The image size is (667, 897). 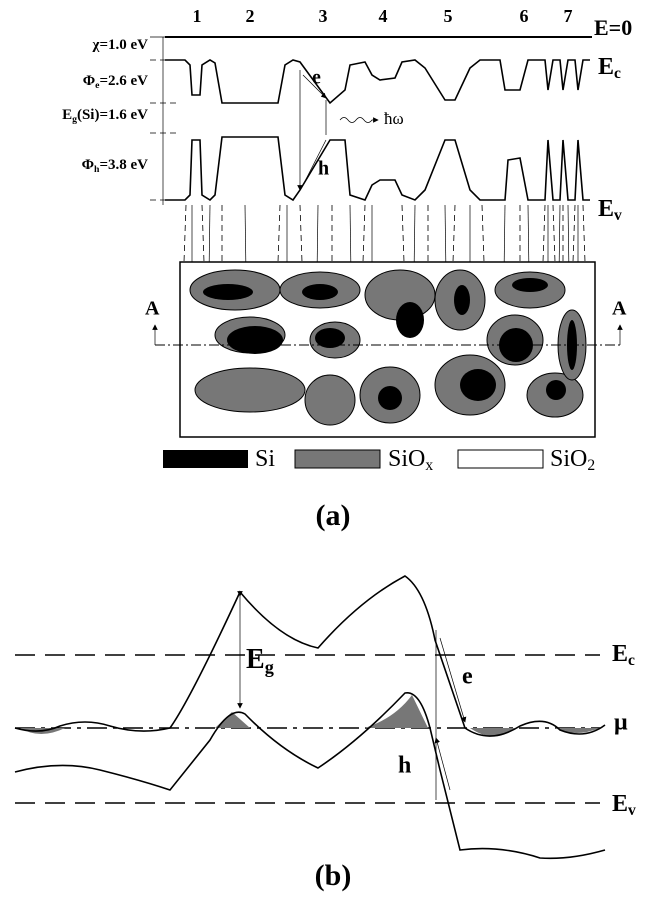 What do you see at coordinates (448, 16) in the screenshot?
I see `region-number: 5` at bounding box center [448, 16].